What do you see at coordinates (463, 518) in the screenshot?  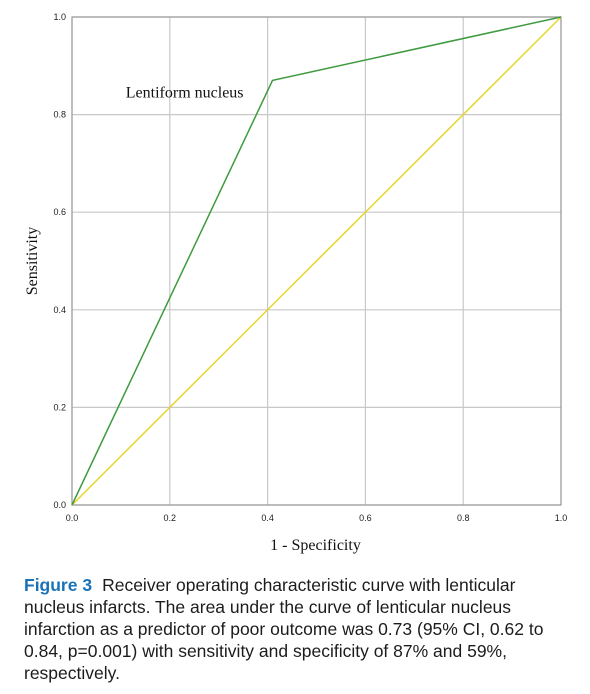 I see `x-tick-label: 0.8` at bounding box center [463, 518].